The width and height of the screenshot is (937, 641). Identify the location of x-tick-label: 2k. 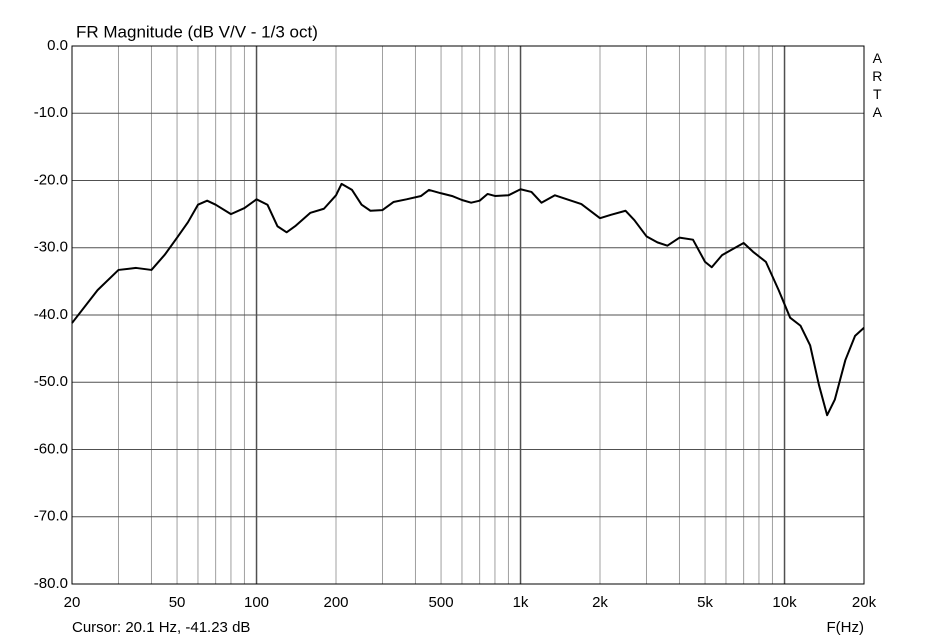
(600, 602).